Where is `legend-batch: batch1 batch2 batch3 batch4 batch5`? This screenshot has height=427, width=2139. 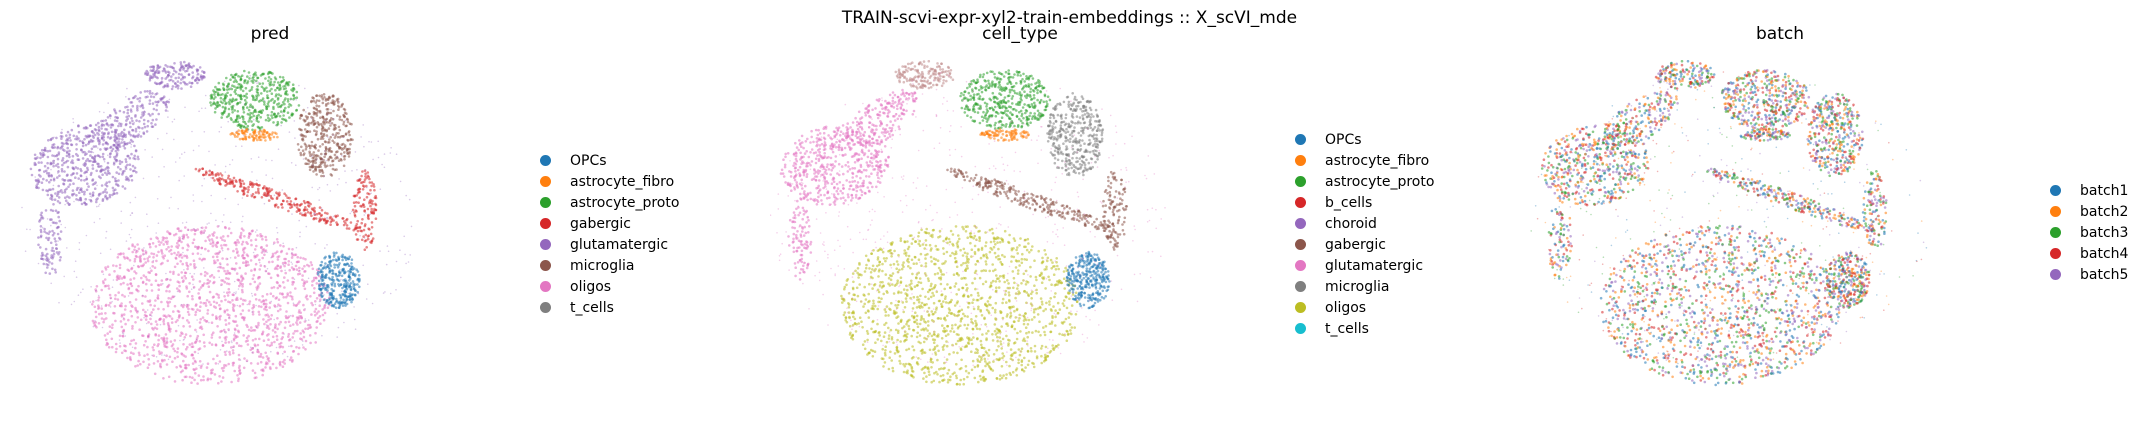 legend-batch: batch1 batch2 batch3 batch4 batch5 is located at coordinates (2089, 232).